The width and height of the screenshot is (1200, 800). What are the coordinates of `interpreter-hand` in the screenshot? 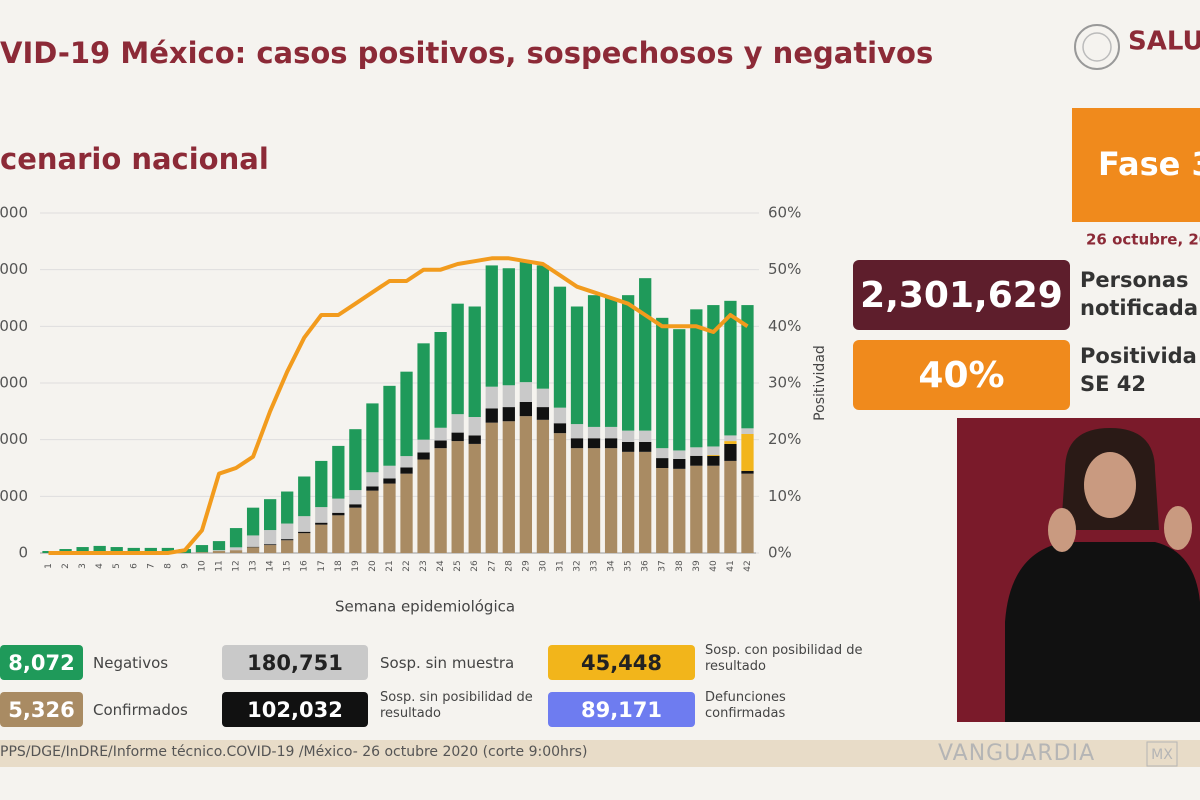 It's located at (1062, 530).